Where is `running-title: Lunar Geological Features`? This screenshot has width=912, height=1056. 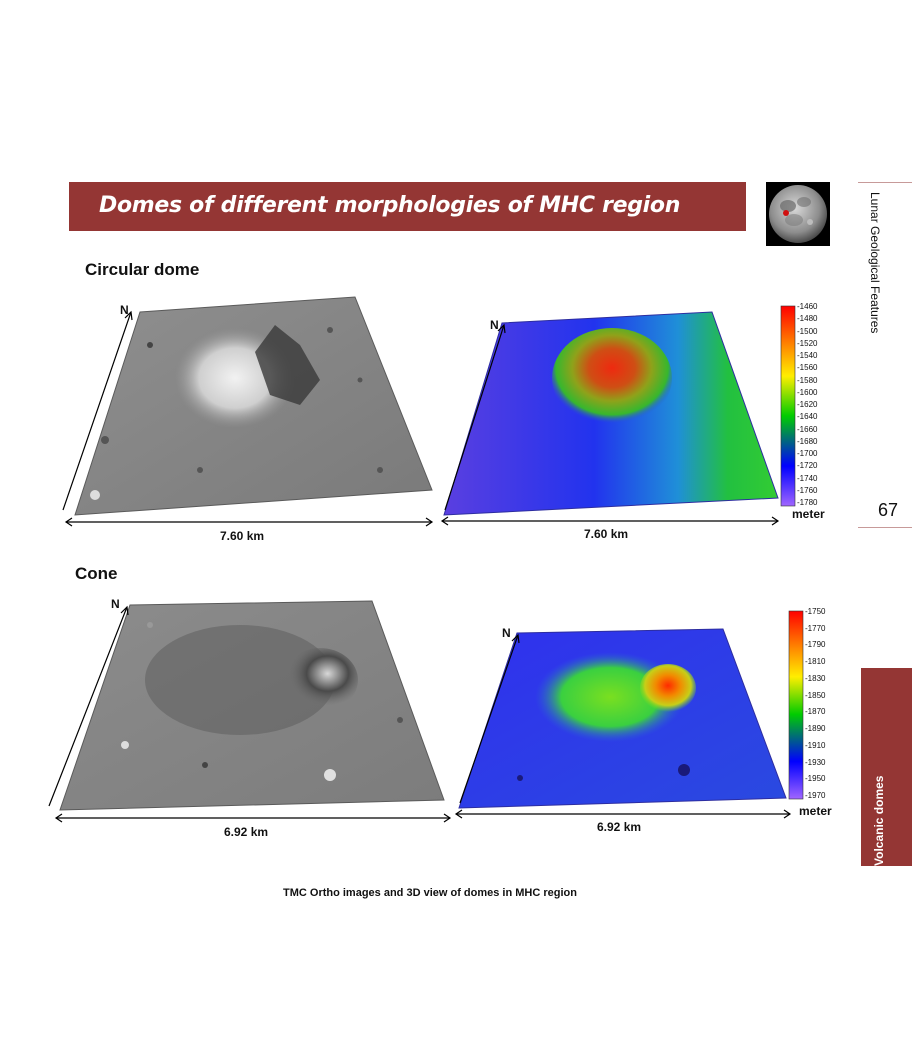
running-title: Lunar Geological Features is located at coordinates (875, 263).